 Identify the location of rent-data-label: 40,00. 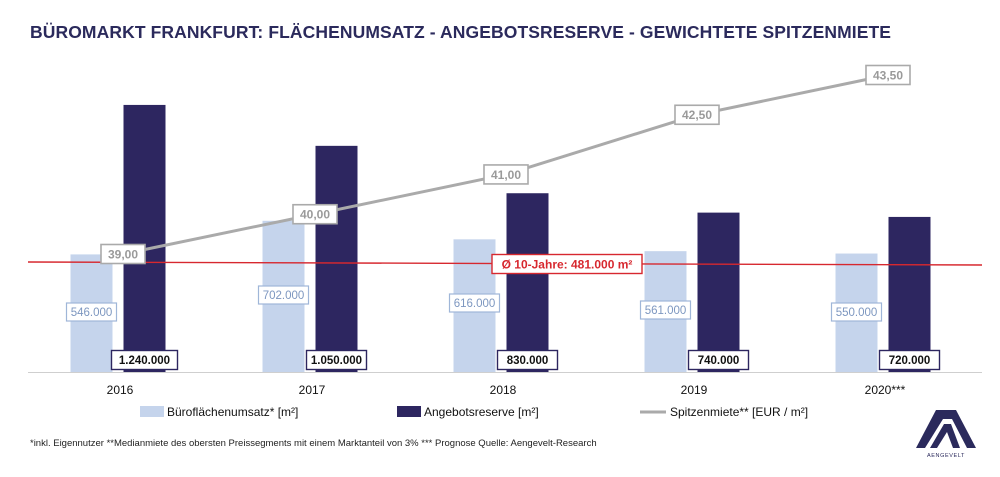
(315, 215).